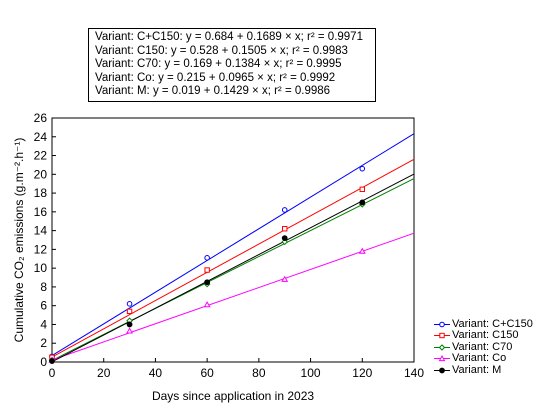  Describe the element at coordinates (156, 373) in the screenshot. I see `x-tick-label: 40` at that location.